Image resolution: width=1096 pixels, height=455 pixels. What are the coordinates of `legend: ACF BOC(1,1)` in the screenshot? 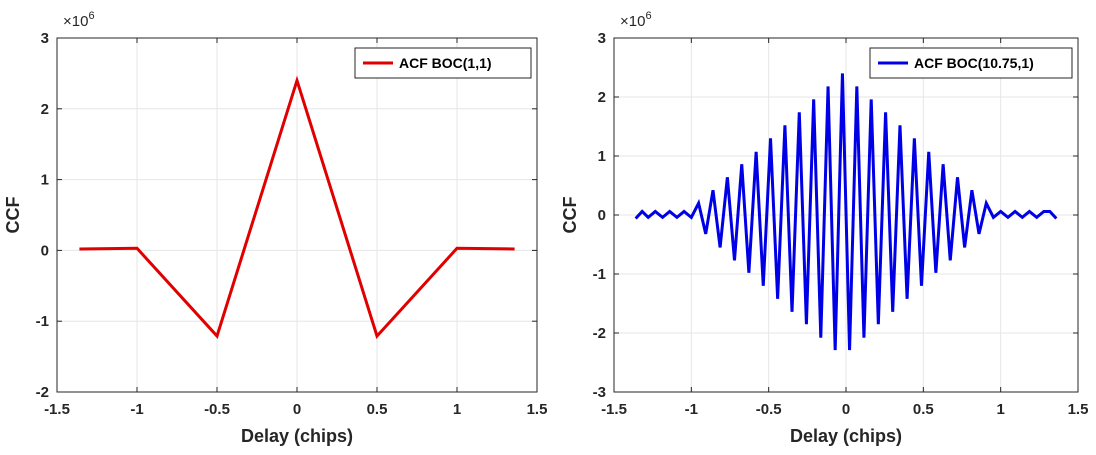 It's located at (443, 63).